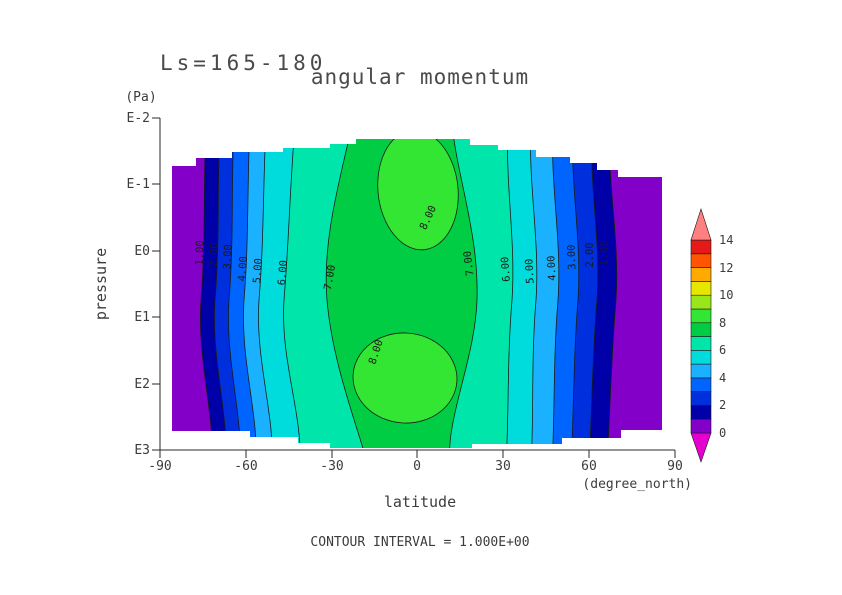 This screenshot has width=842, height=595. I want to click on y-tick-label: E3, so click(142, 450).